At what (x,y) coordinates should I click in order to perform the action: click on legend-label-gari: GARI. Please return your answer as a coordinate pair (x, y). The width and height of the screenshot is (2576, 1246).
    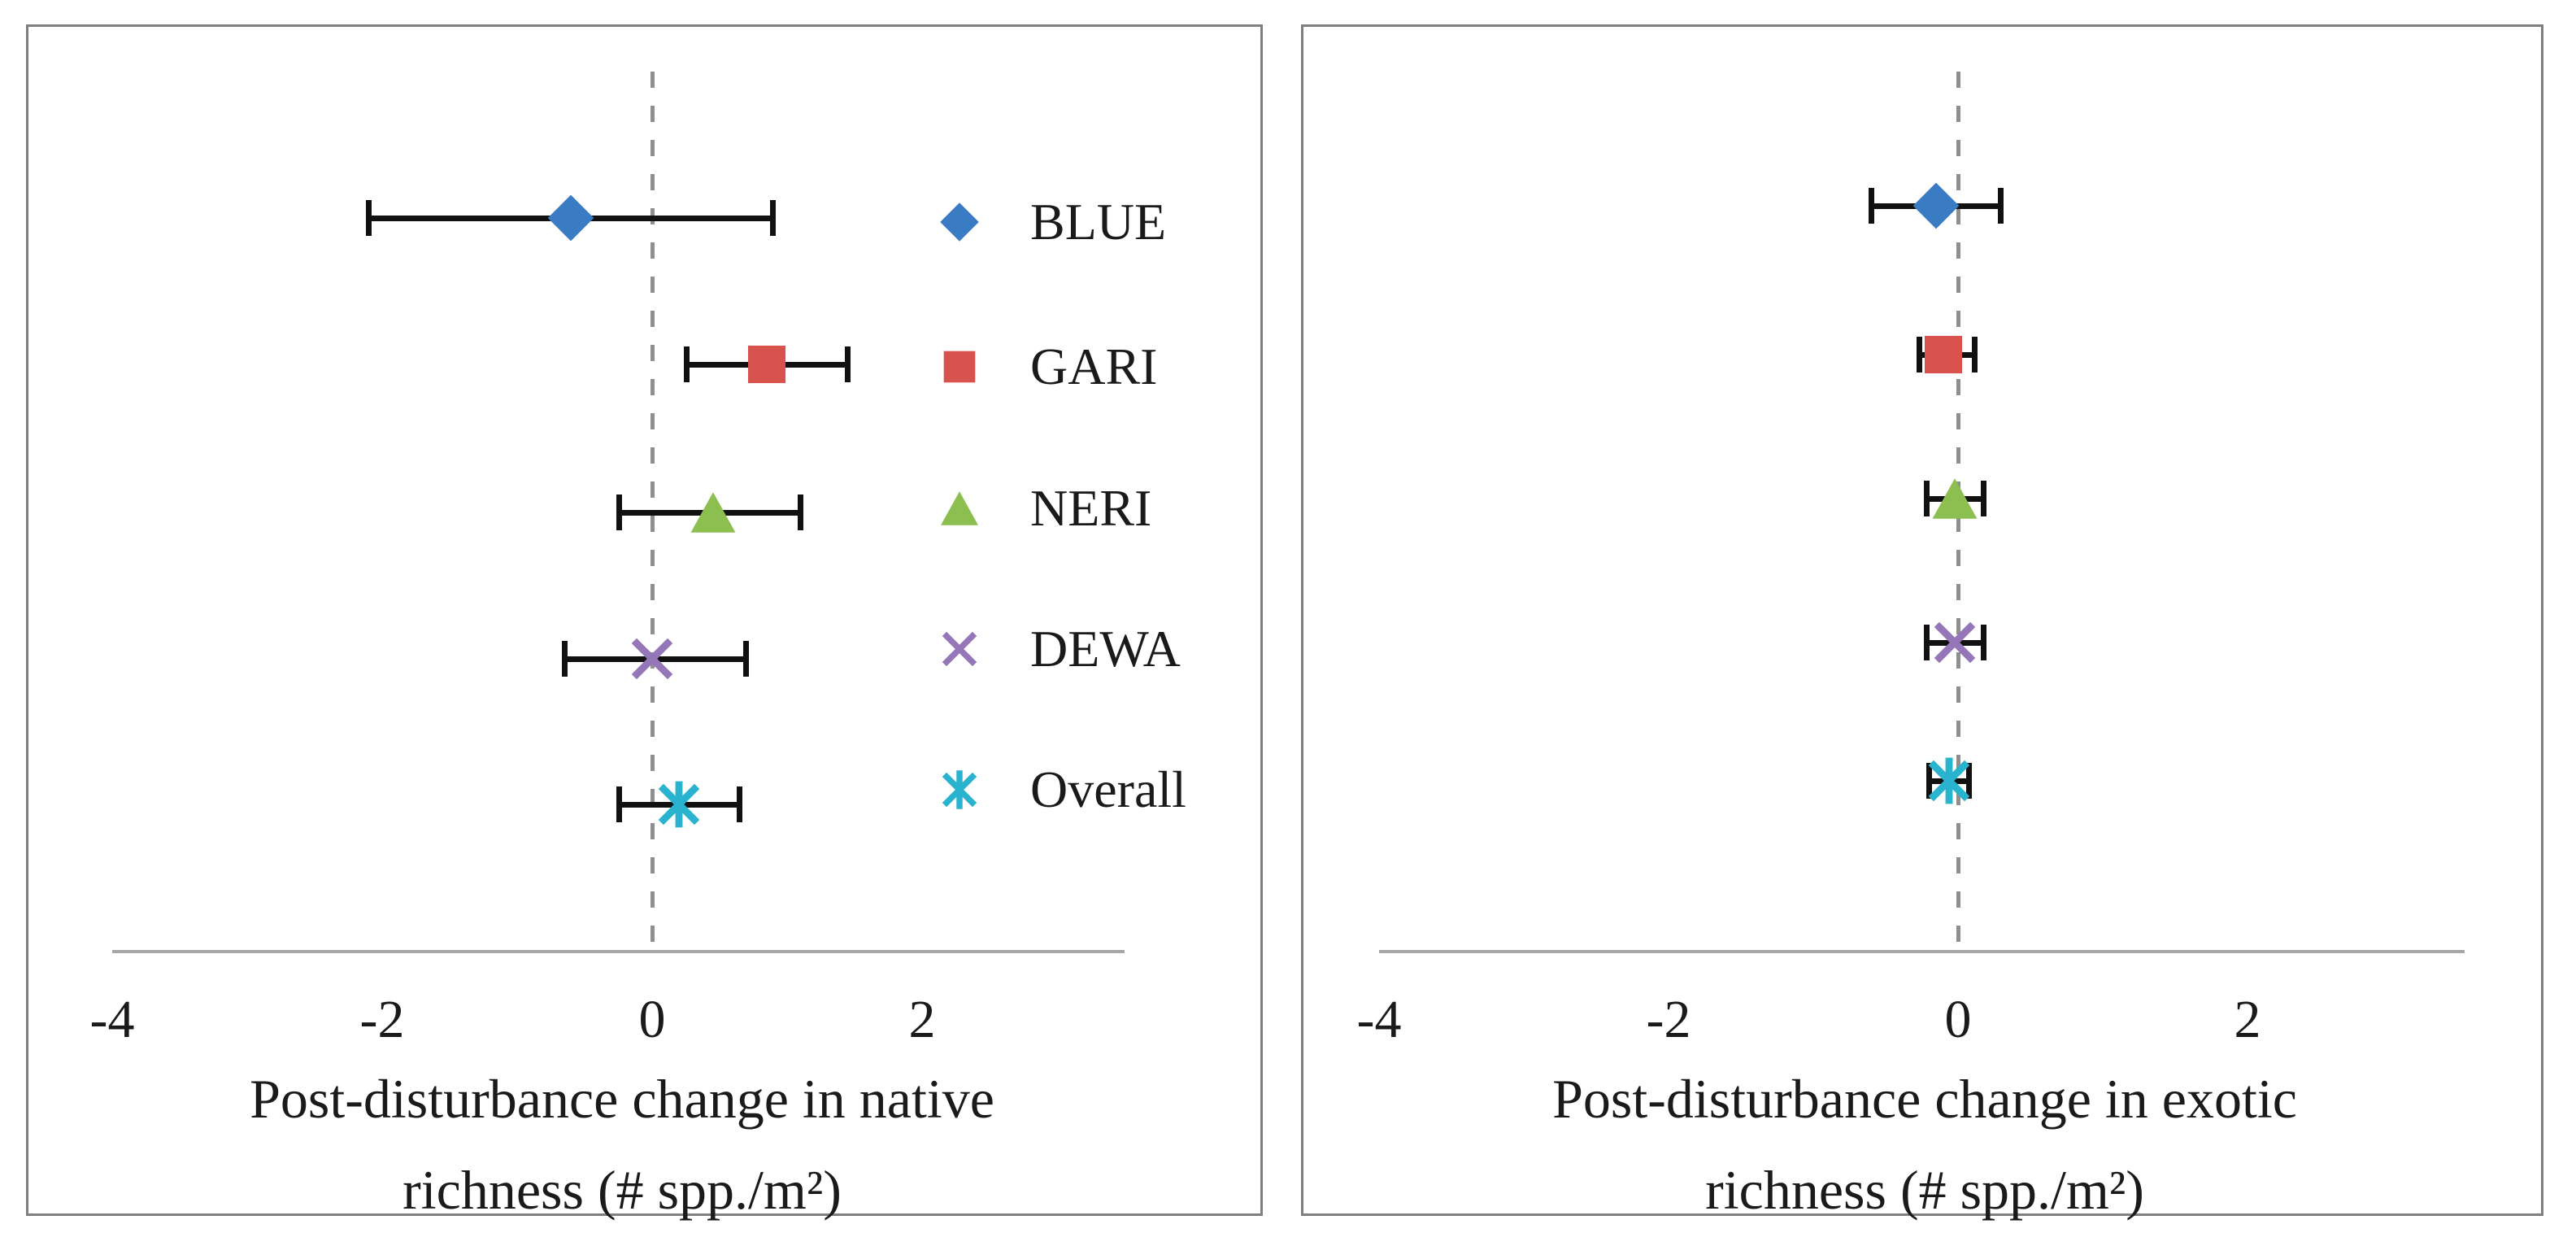
    Looking at the image, I should click on (1094, 366).